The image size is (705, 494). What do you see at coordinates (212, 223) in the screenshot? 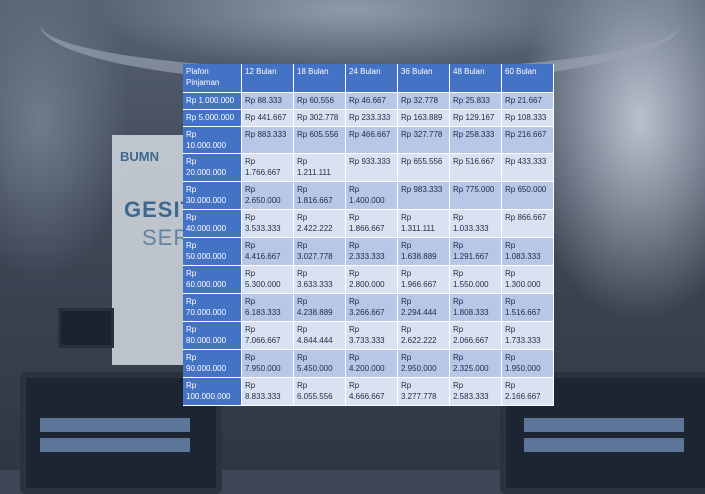
I see `row-plafon-cell: Rp 40.000.000` at bounding box center [212, 223].